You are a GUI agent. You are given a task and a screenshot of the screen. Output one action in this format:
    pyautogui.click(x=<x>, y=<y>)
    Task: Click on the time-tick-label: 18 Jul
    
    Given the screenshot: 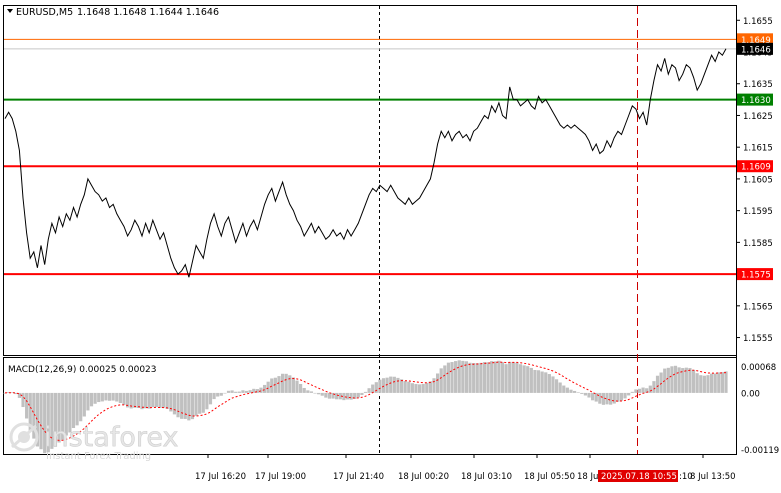 What is the action you would take?
    pyautogui.click(x=589, y=477)
    